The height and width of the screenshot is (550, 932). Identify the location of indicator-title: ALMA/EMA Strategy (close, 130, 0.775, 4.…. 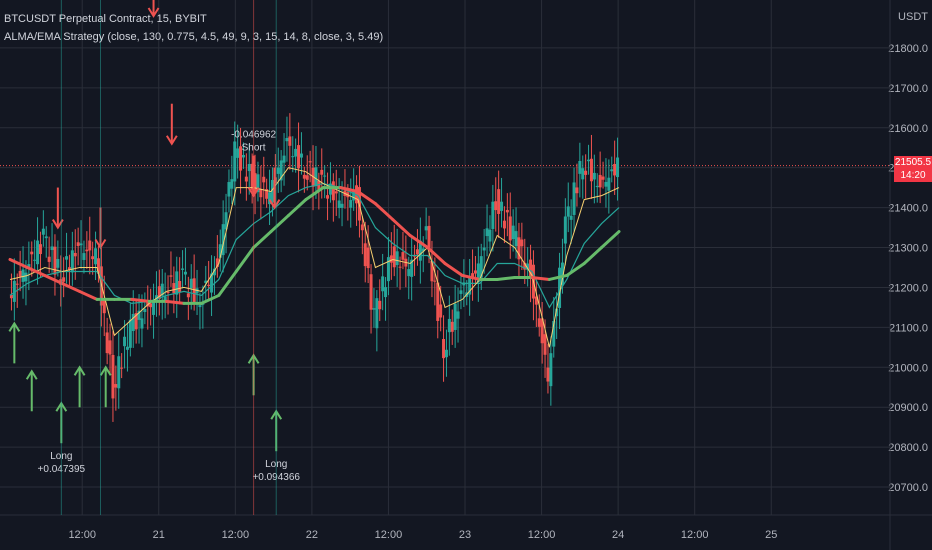
(194, 37).